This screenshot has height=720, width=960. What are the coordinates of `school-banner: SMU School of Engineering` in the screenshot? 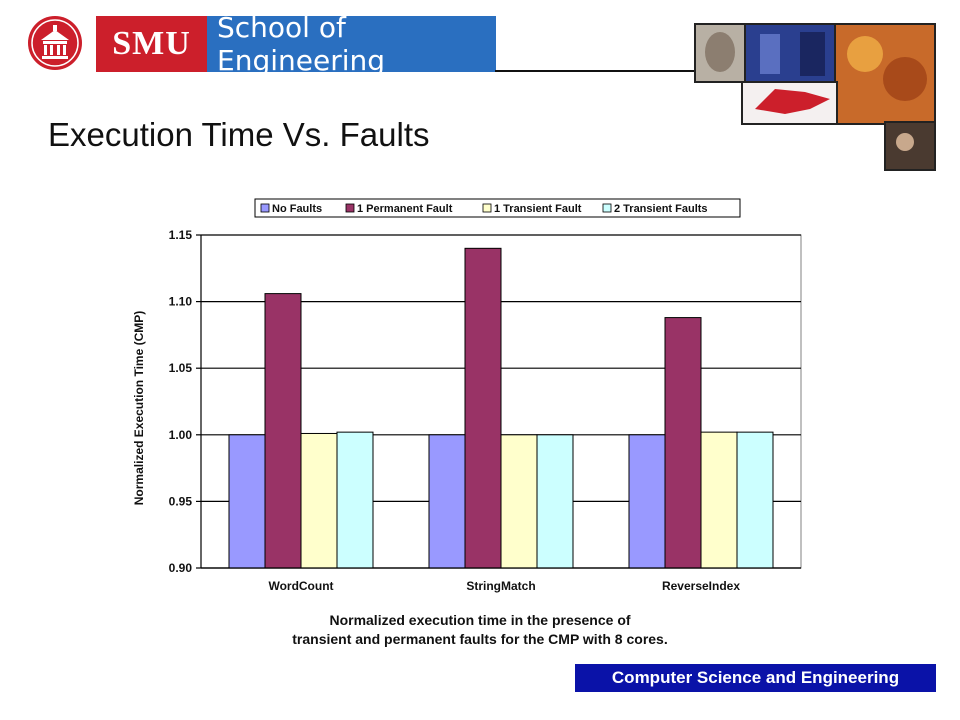 It's located at (296, 44).